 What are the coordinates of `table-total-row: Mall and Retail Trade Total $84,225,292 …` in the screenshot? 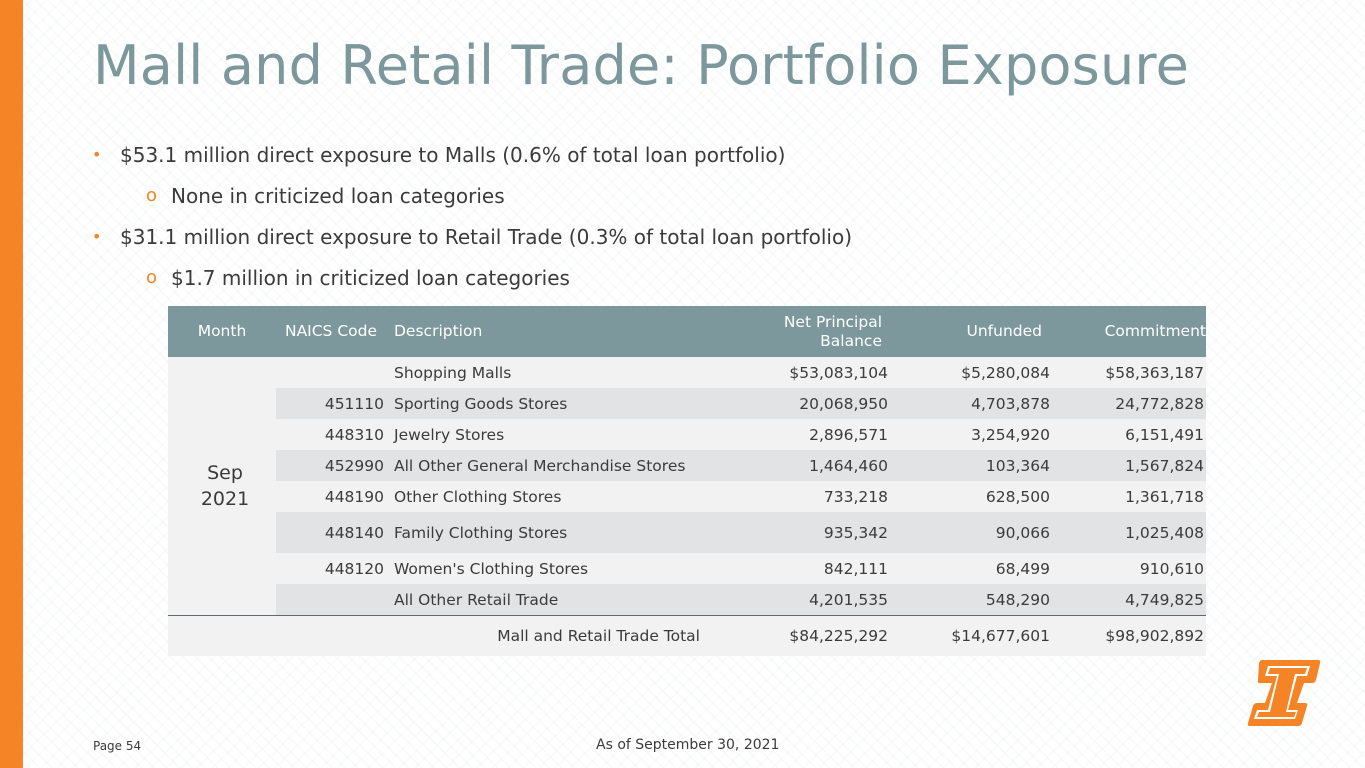 It's located at (687, 635).